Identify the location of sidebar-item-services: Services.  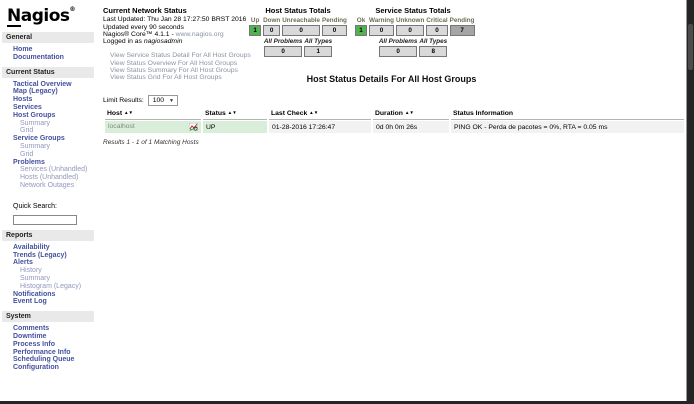
(27, 107).